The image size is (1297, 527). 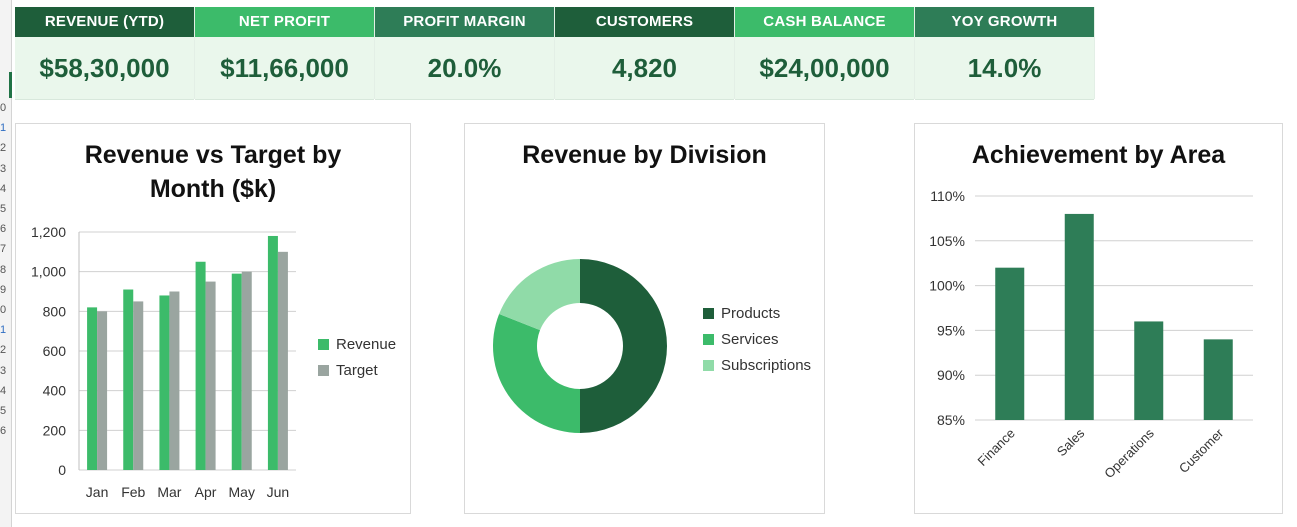 I want to click on x-tick-label: Sales, so click(x=1071, y=442).